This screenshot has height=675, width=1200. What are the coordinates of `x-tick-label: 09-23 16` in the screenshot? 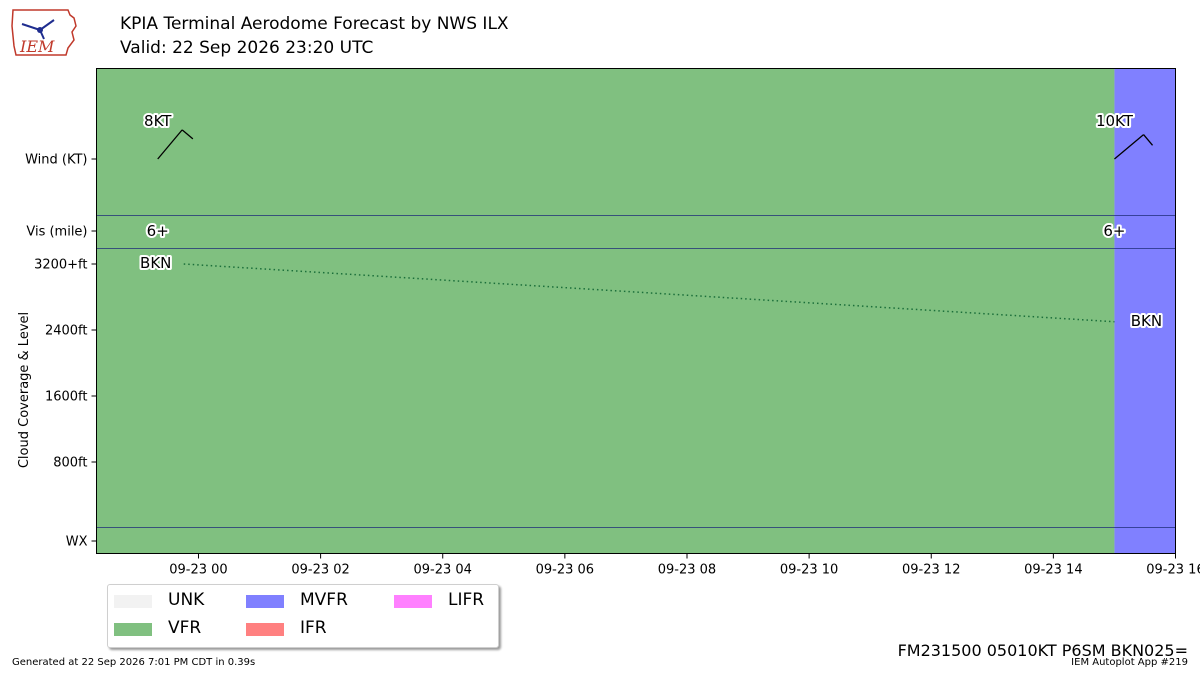 It's located at (1173, 570).